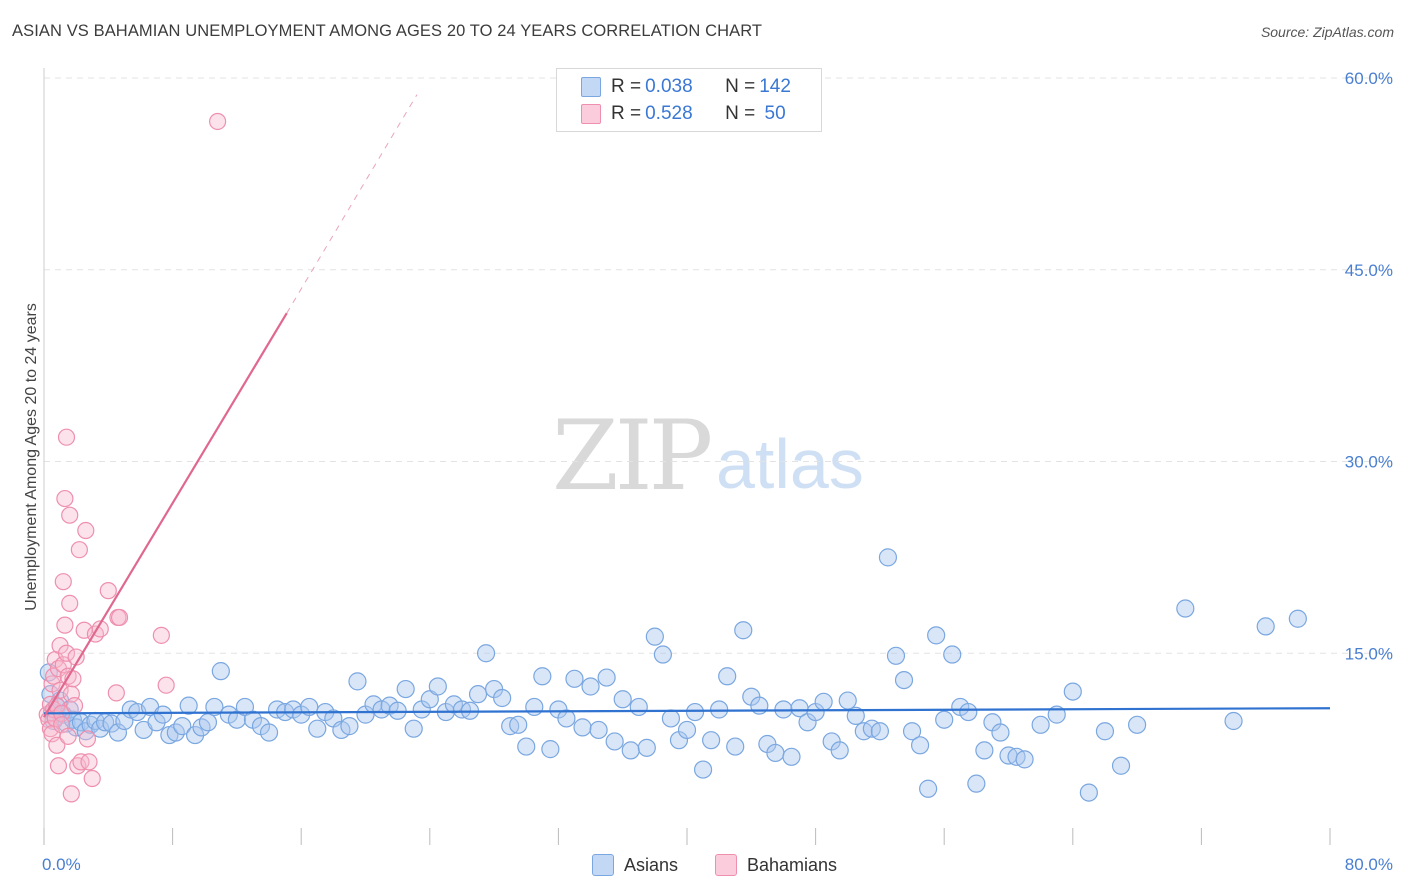  I want to click on y-tick-label: 45.0%, so click(1369, 270).